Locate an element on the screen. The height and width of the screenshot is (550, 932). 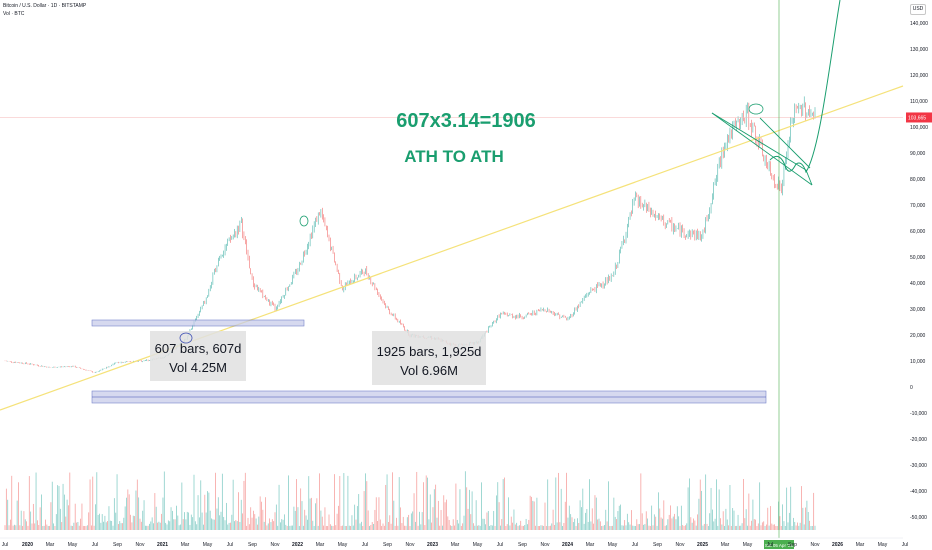
y-tick-label: 30,000 is located at coordinates (918, 310).